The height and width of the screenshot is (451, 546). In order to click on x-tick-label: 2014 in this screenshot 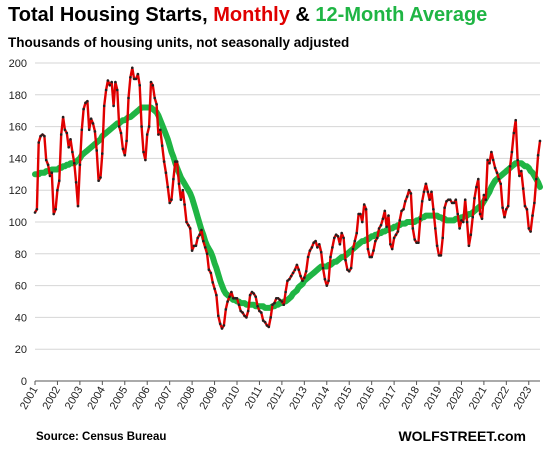, I will do `click(321, 398)`.